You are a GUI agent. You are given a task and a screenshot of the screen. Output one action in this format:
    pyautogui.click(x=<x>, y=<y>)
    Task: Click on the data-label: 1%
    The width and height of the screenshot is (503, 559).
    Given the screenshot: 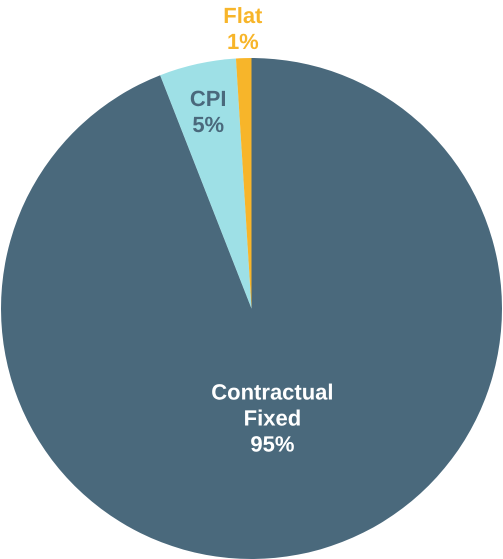 What is the action you would take?
    pyautogui.click(x=242, y=41)
    